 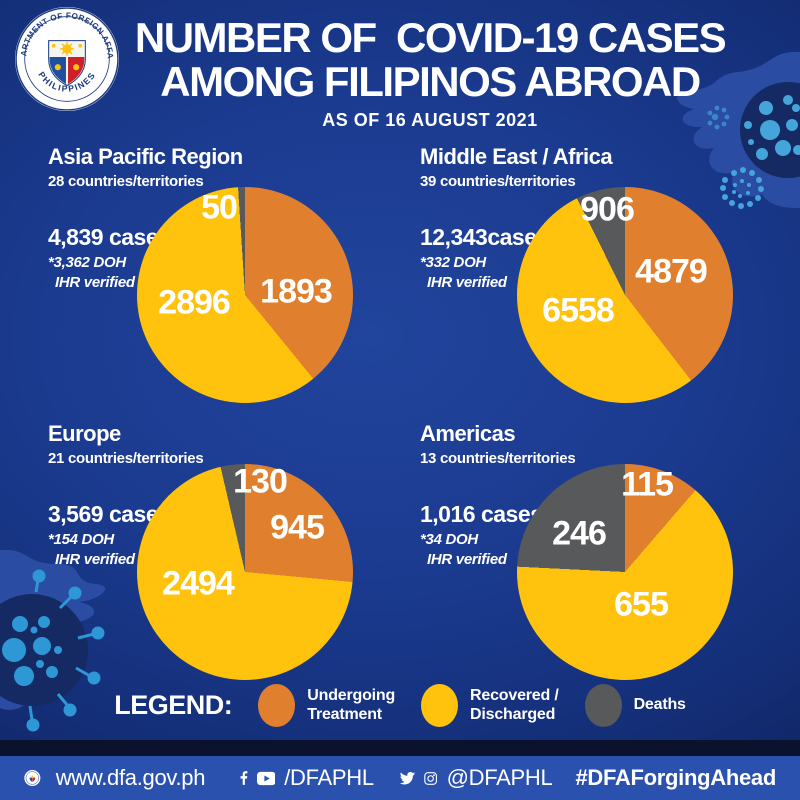 What do you see at coordinates (453, 262) in the screenshot?
I see `doh-verified-line1: *332 DOH` at bounding box center [453, 262].